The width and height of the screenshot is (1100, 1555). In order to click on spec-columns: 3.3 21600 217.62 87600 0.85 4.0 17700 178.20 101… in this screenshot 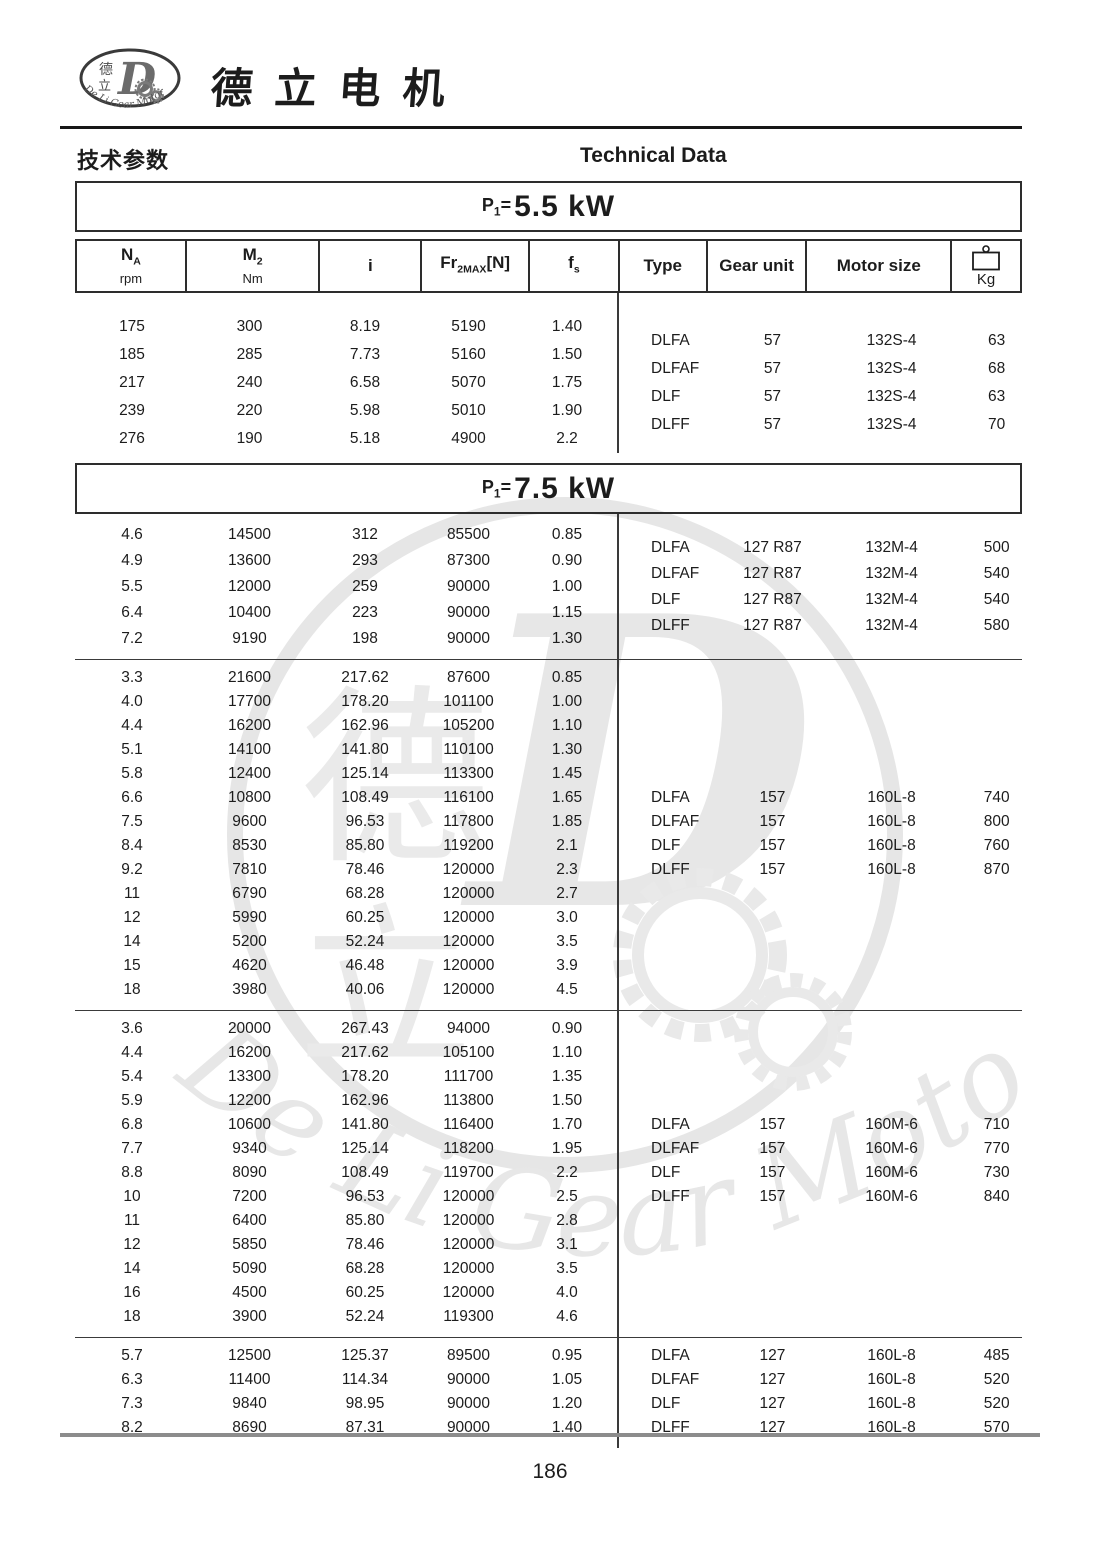, I will do `click(346, 834)`.